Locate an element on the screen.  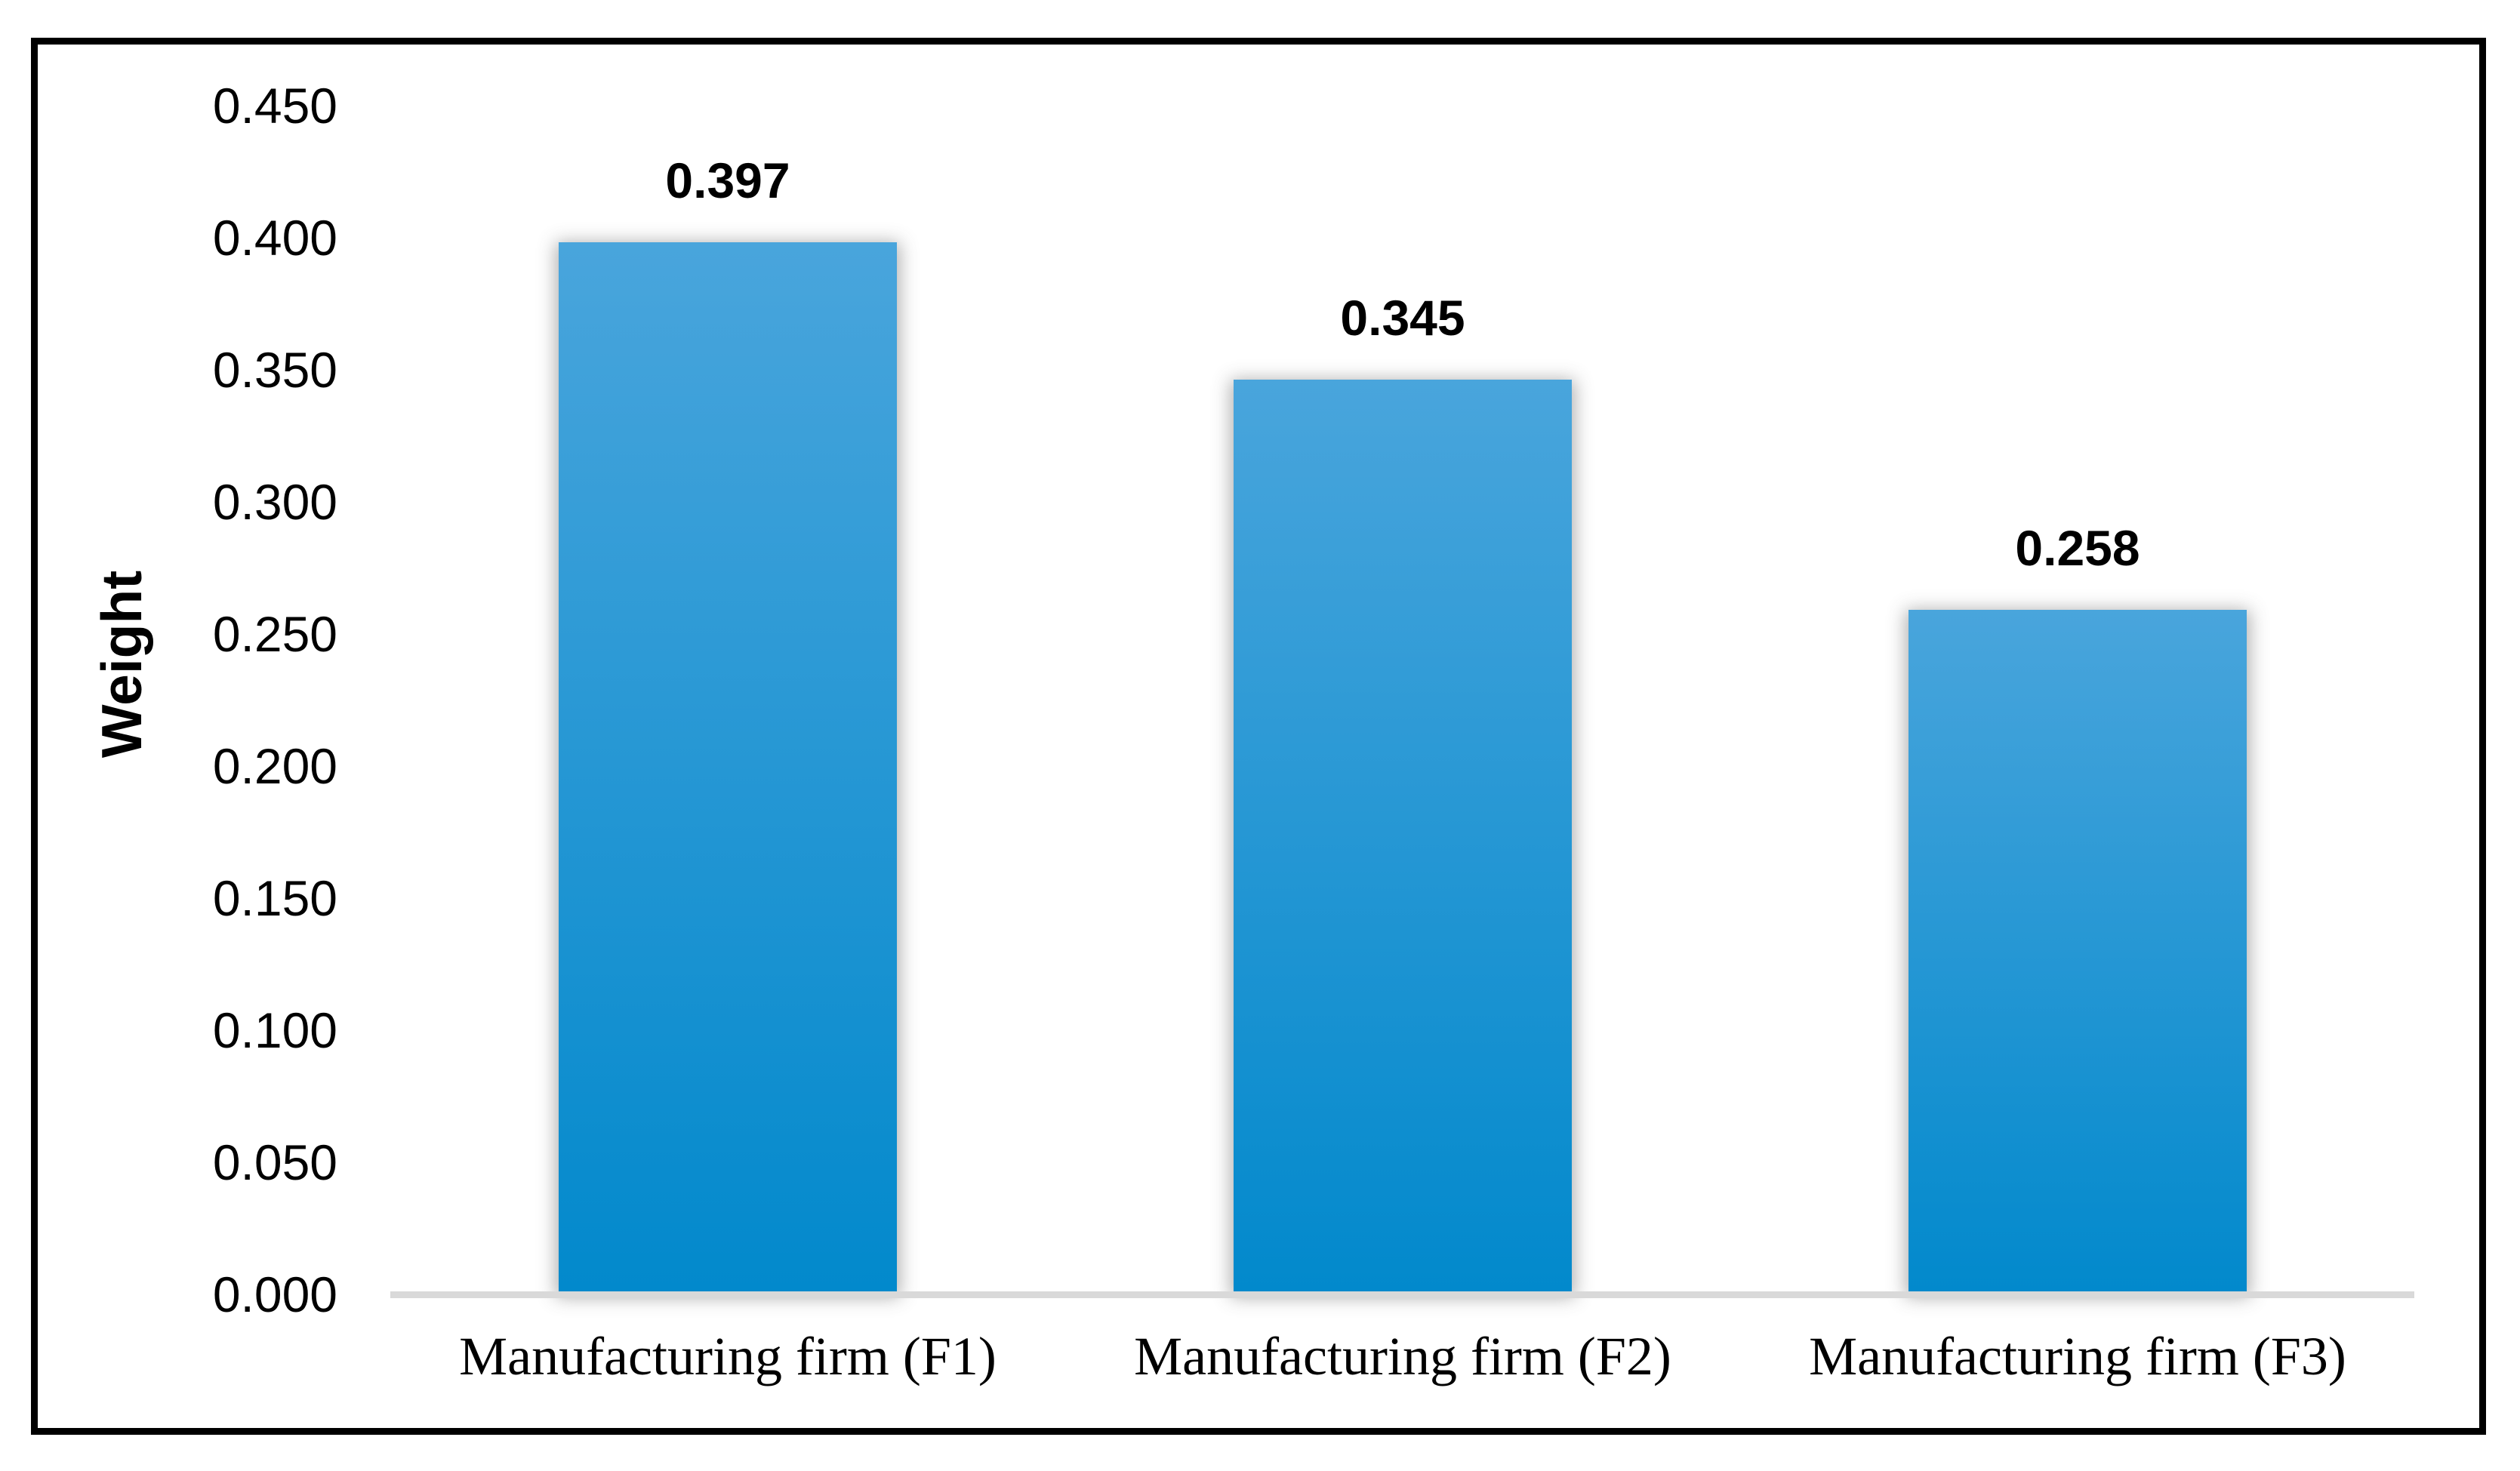
y-tick-label: 0.100 is located at coordinates (274, 1030).